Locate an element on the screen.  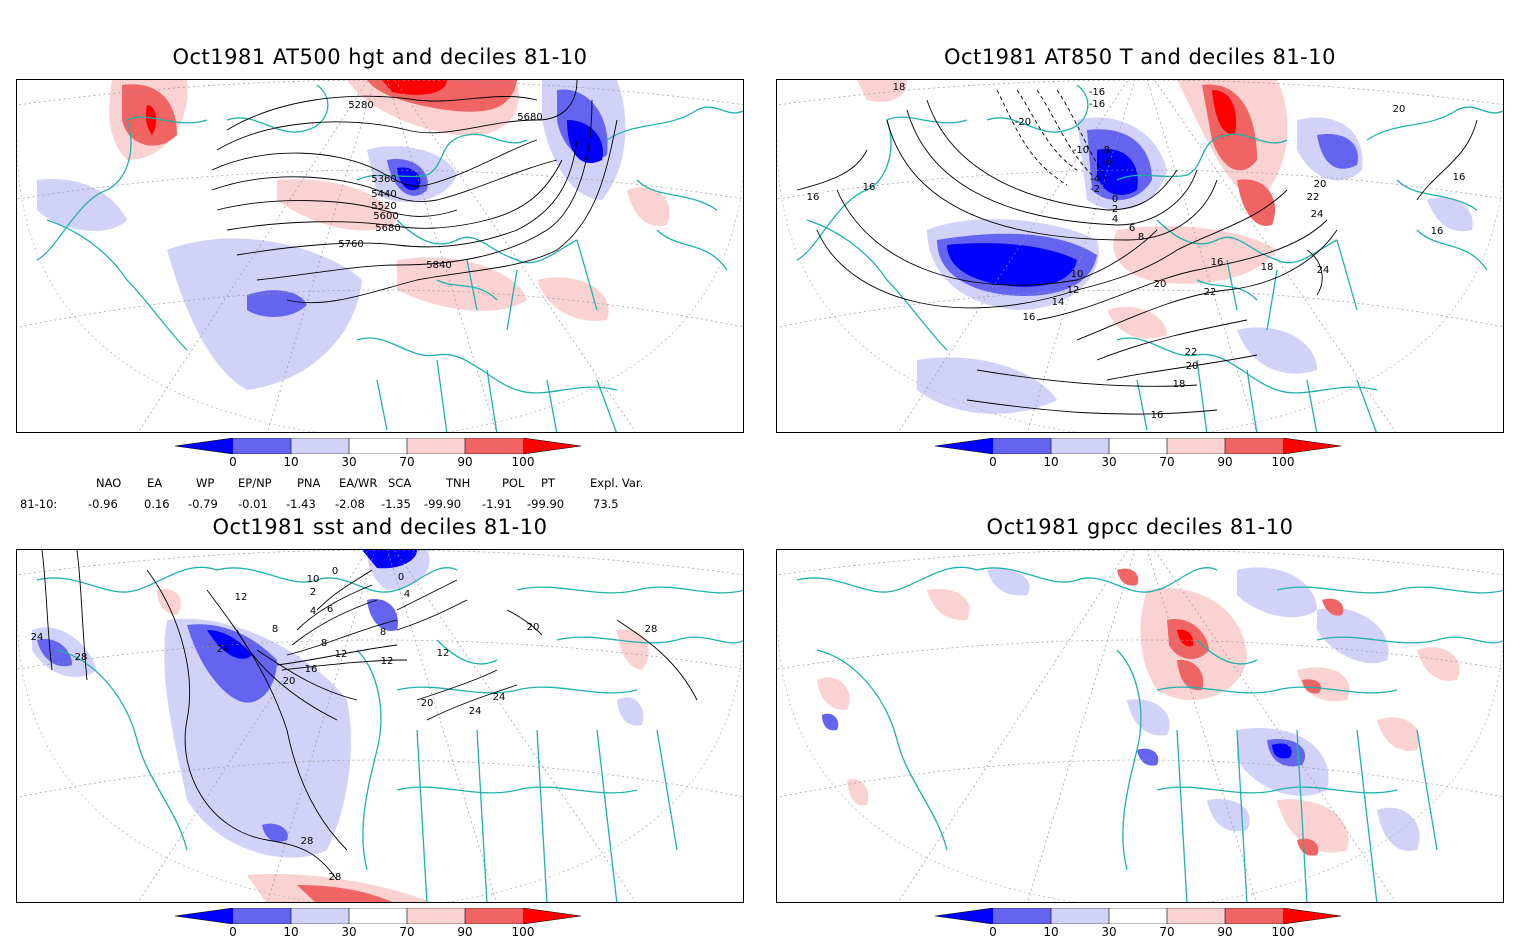
precip-anomalies is located at coordinates (1138, 711).